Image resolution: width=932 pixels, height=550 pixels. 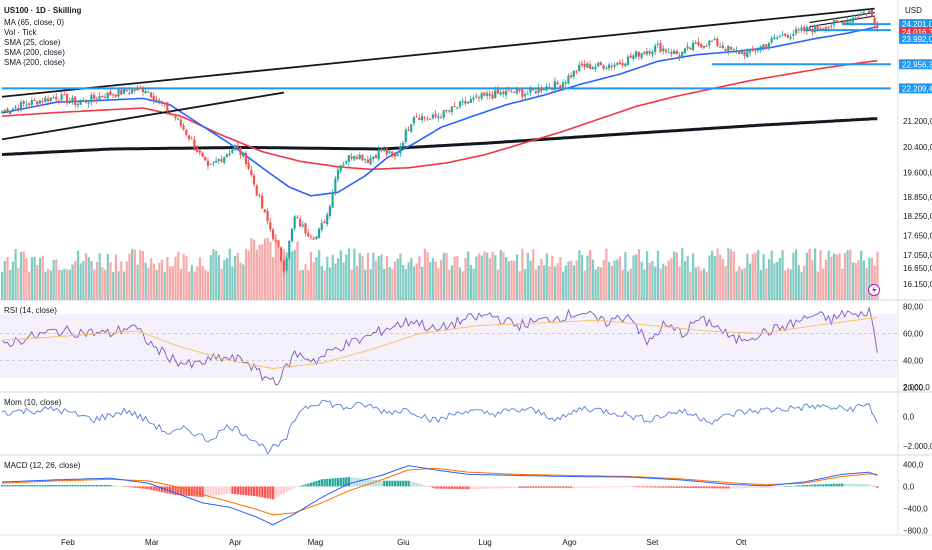 What do you see at coordinates (917, 446) in the screenshot?
I see `mom-axis-label: −2.000,0` at bounding box center [917, 446].